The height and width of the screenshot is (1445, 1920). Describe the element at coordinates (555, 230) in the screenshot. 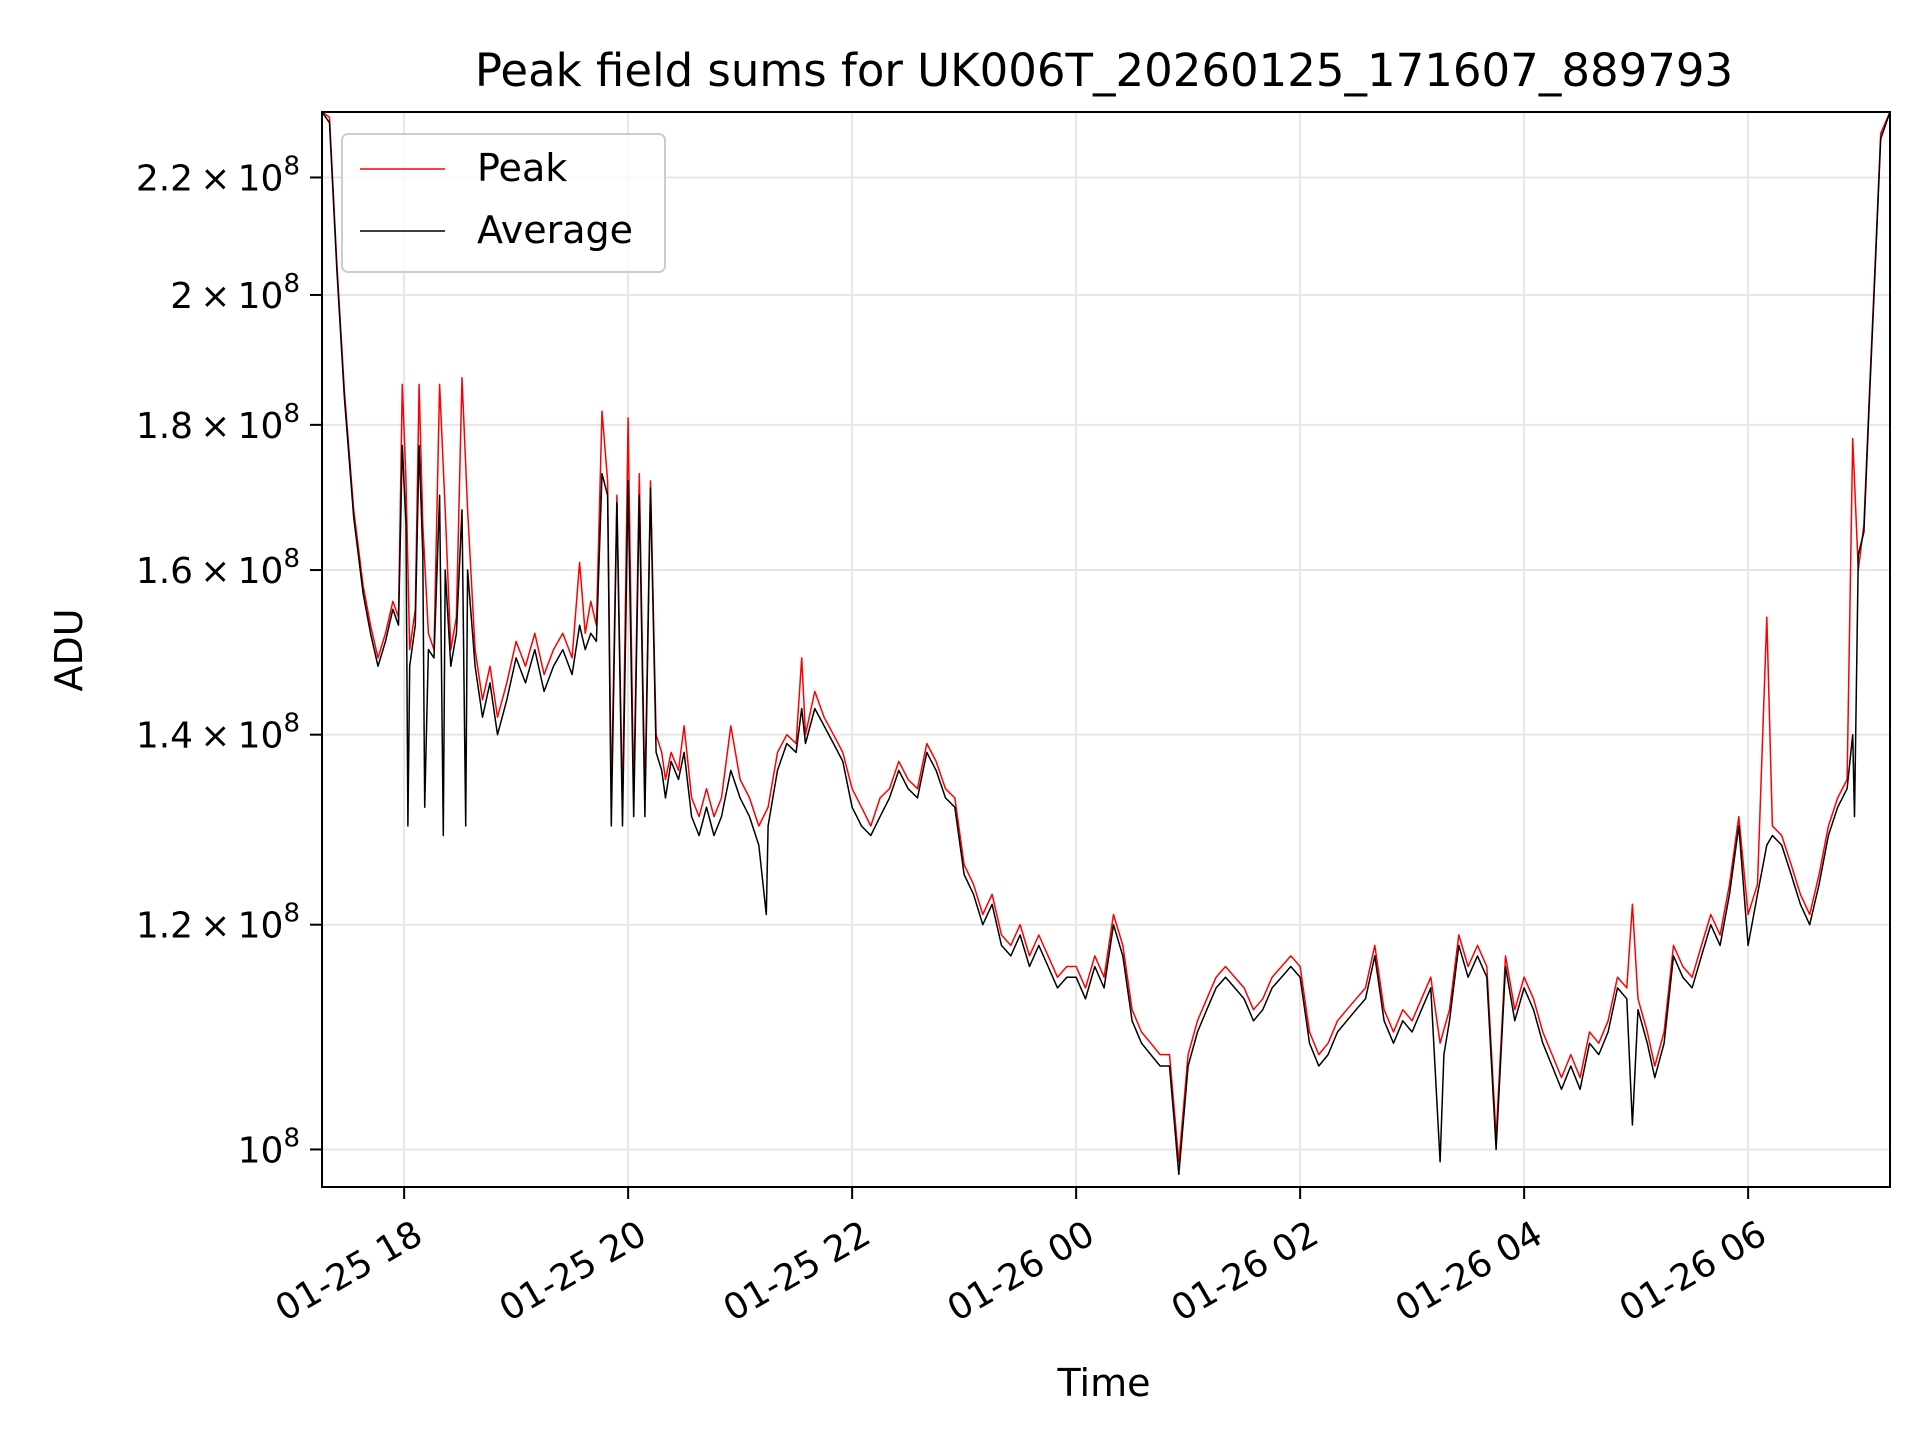

I see `legend-average-label: Average` at that location.